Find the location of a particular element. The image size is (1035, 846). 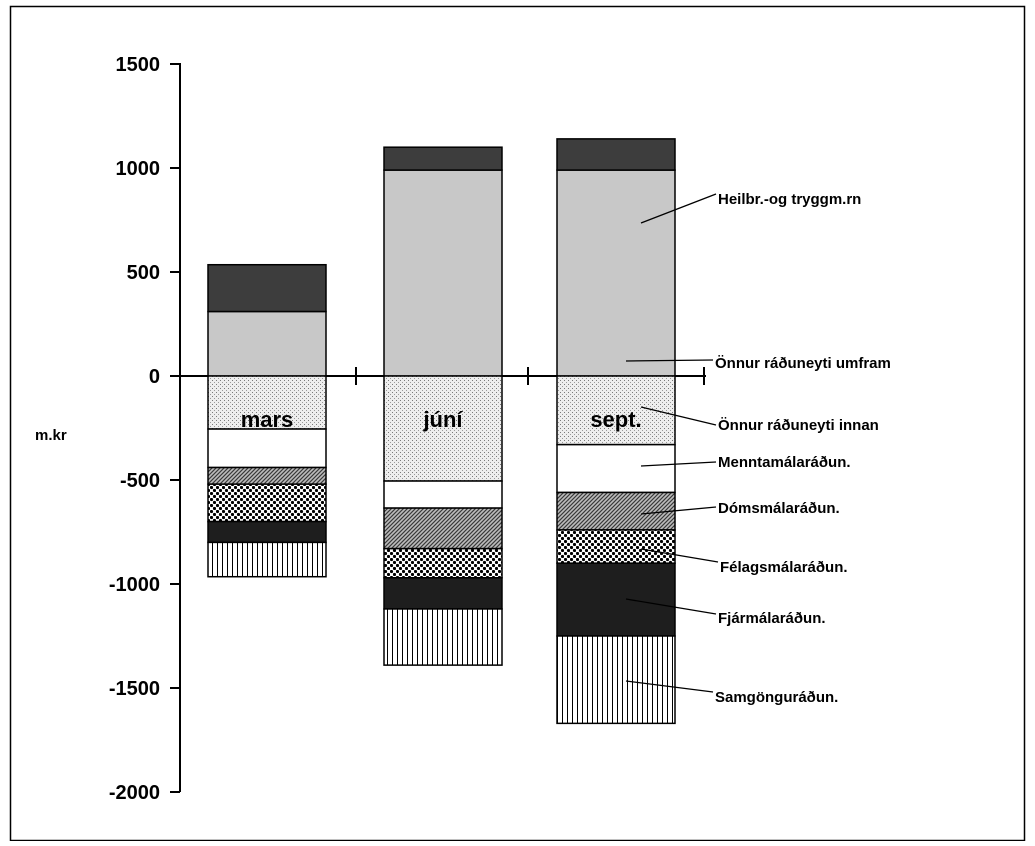

legend-label-heil: Heilbr.-og tryggm.rn is located at coordinates (789, 199).